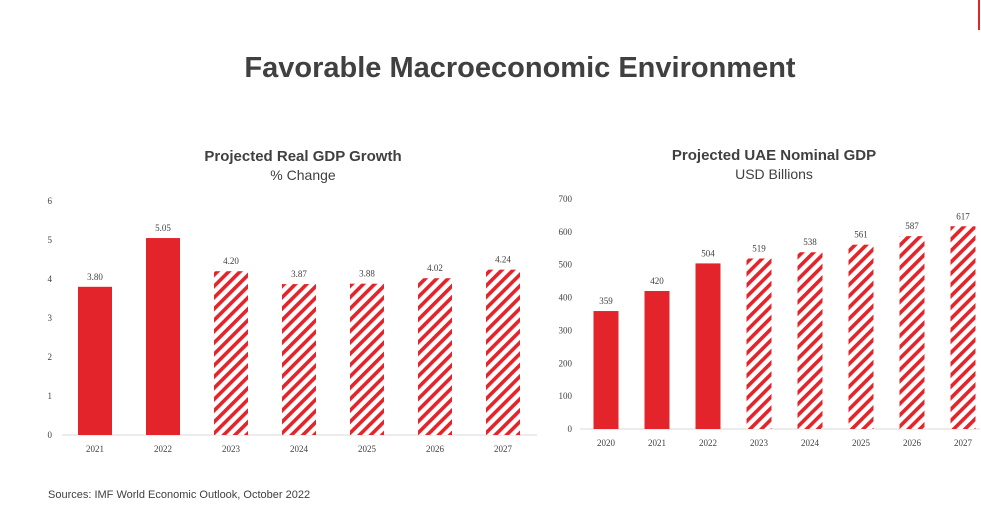  Describe the element at coordinates (708, 443) in the screenshot. I see `nominal-gdp-x-tick-label: 2022` at that location.